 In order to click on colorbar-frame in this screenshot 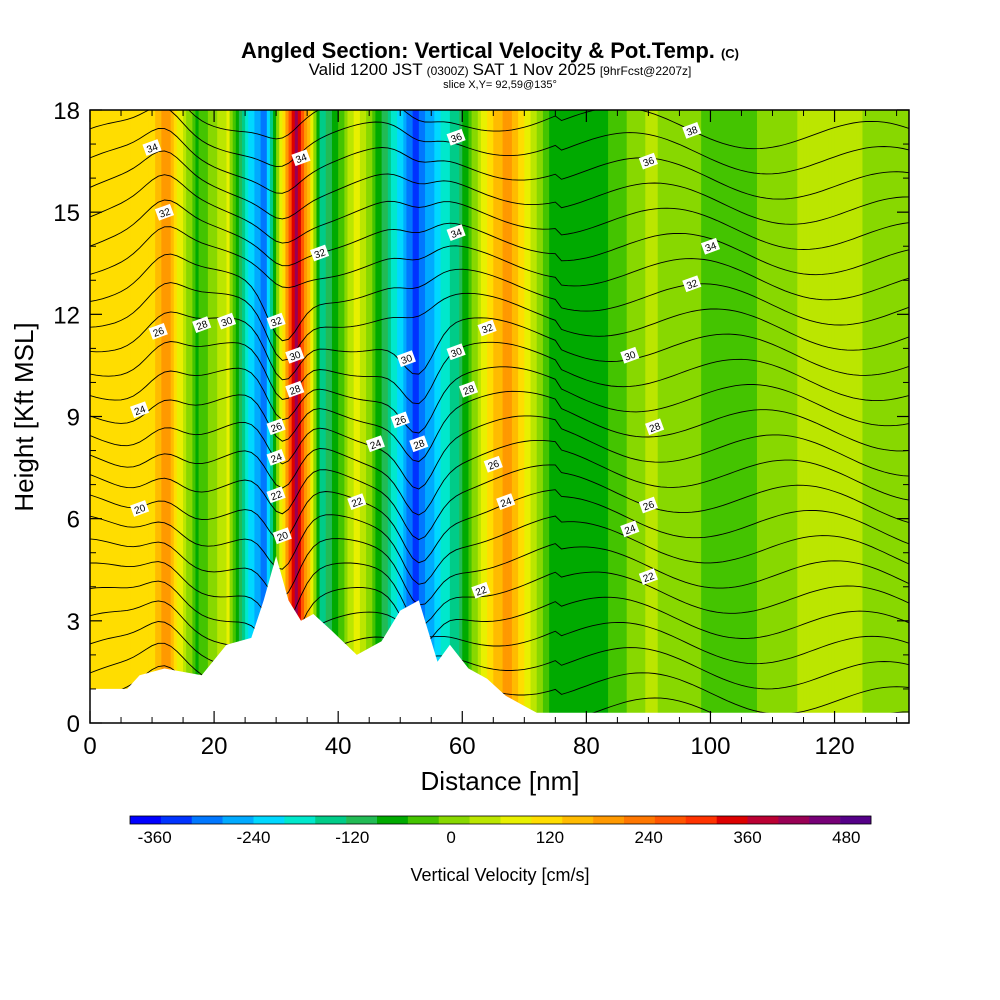, I will do `click(500, 820)`.